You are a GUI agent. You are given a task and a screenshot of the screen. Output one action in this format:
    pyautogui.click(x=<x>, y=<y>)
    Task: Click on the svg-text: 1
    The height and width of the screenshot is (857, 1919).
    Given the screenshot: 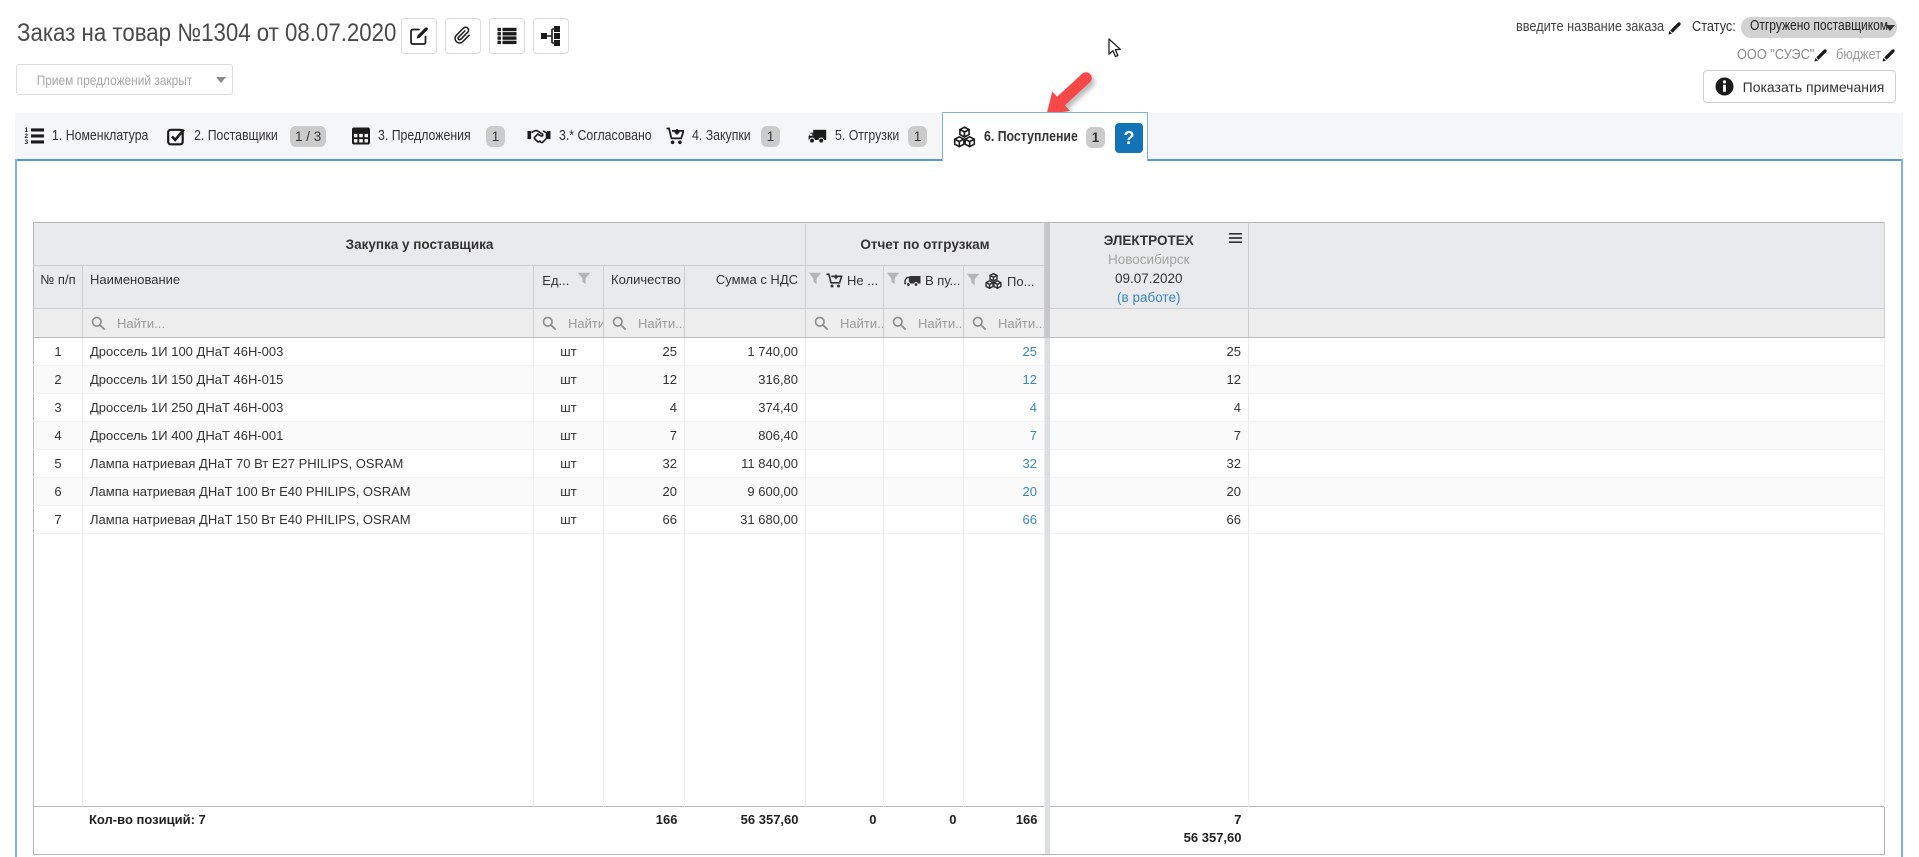 What is the action you would take?
    pyautogui.click(x=27, y=130)
    